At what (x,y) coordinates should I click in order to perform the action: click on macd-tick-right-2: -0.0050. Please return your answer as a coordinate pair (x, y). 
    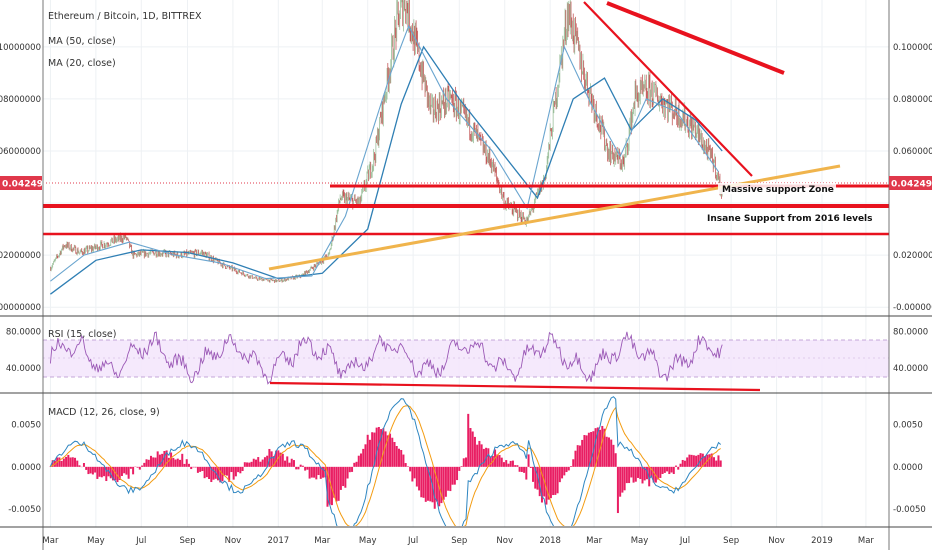
    Looking at the image, I should click on (909, 510).